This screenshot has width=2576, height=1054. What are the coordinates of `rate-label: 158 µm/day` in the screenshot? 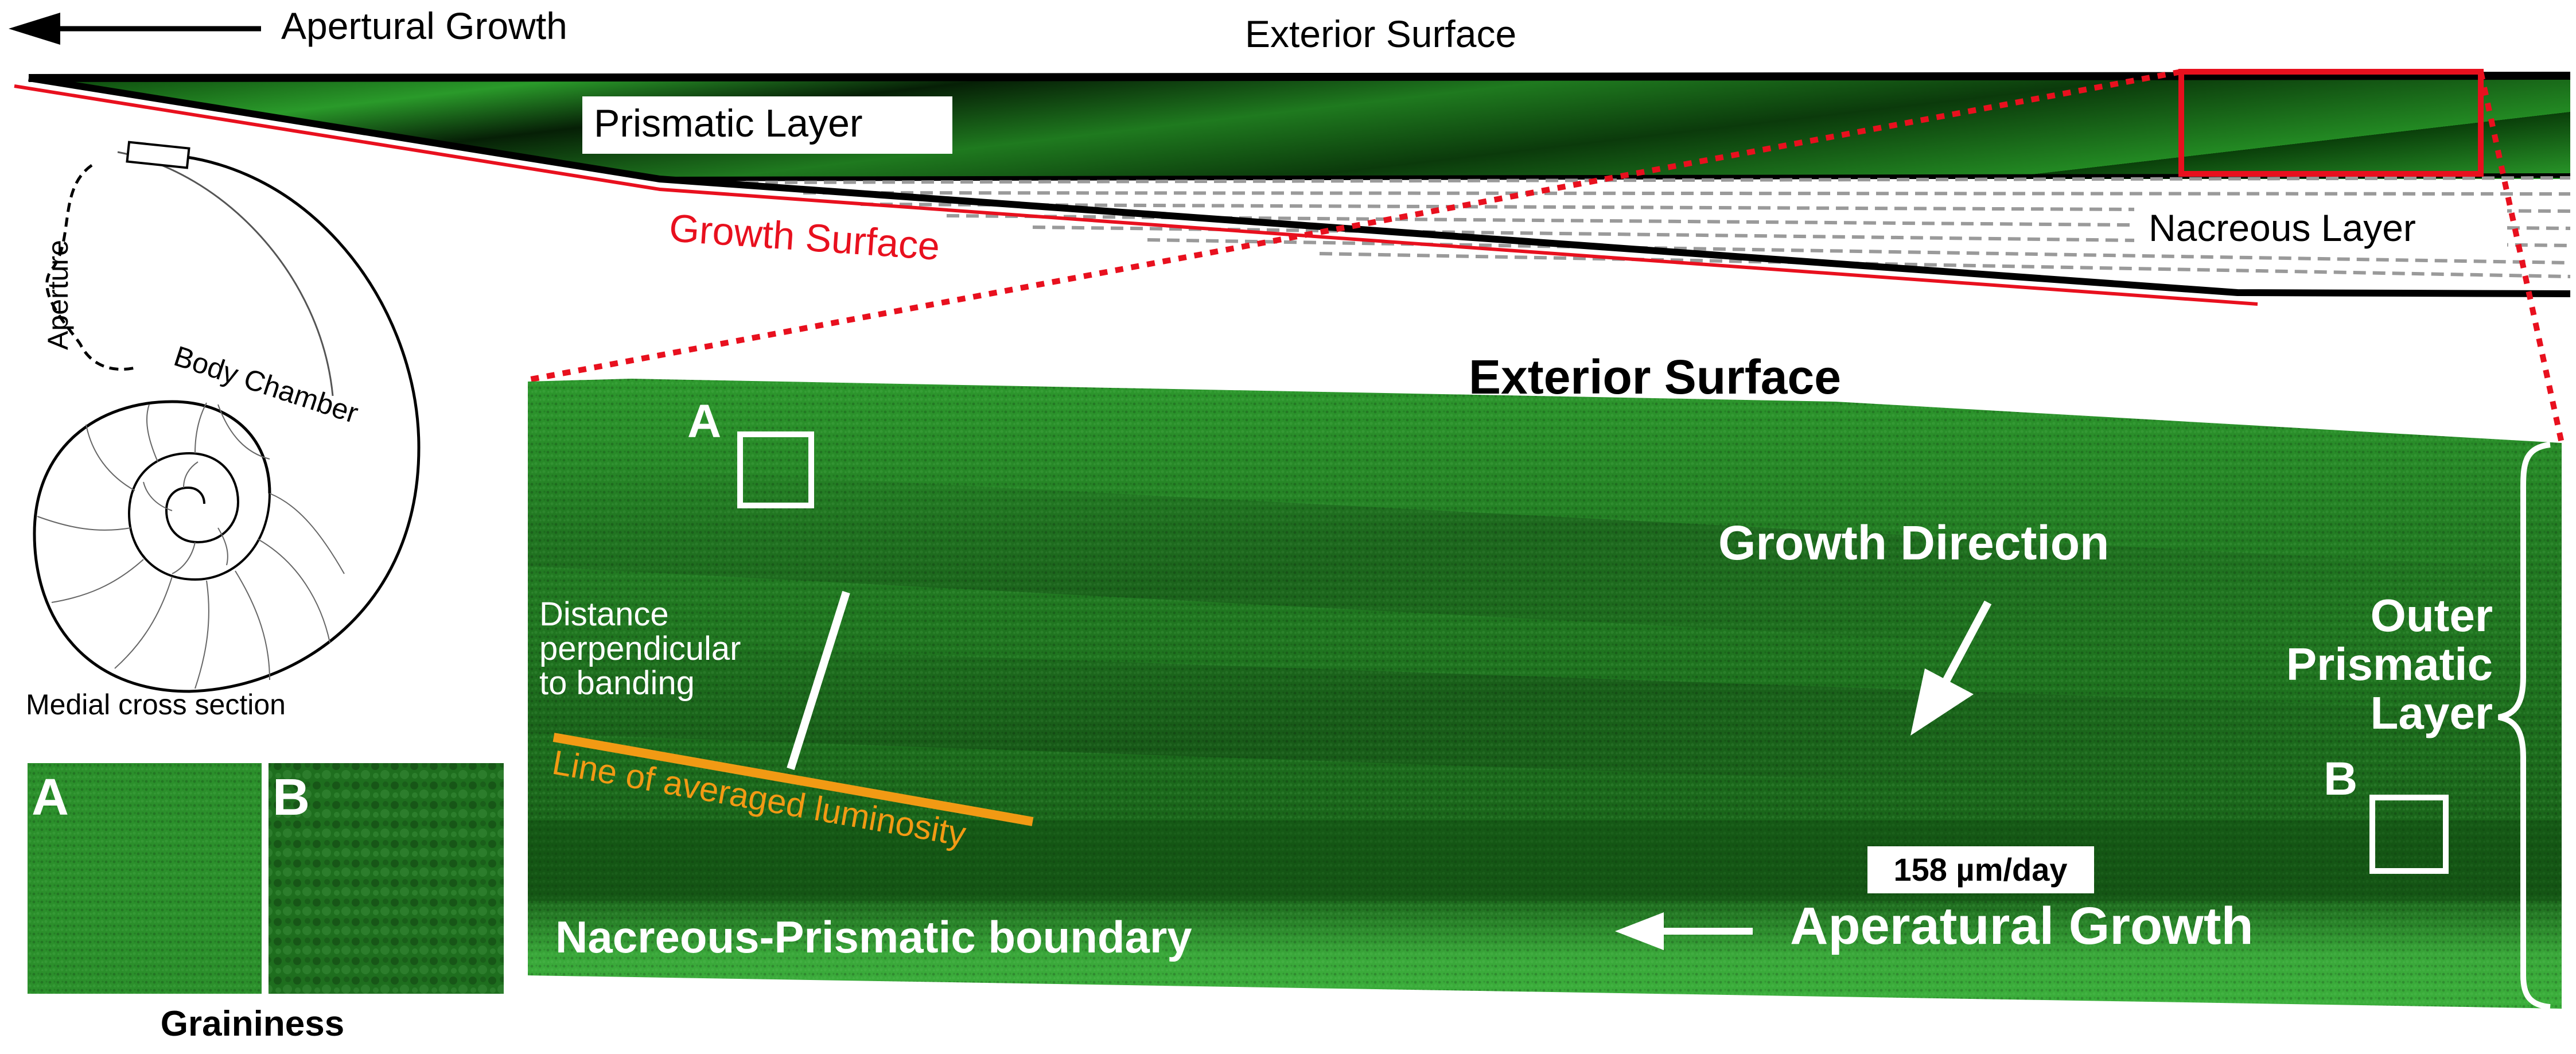 It's located at (1980, 869).